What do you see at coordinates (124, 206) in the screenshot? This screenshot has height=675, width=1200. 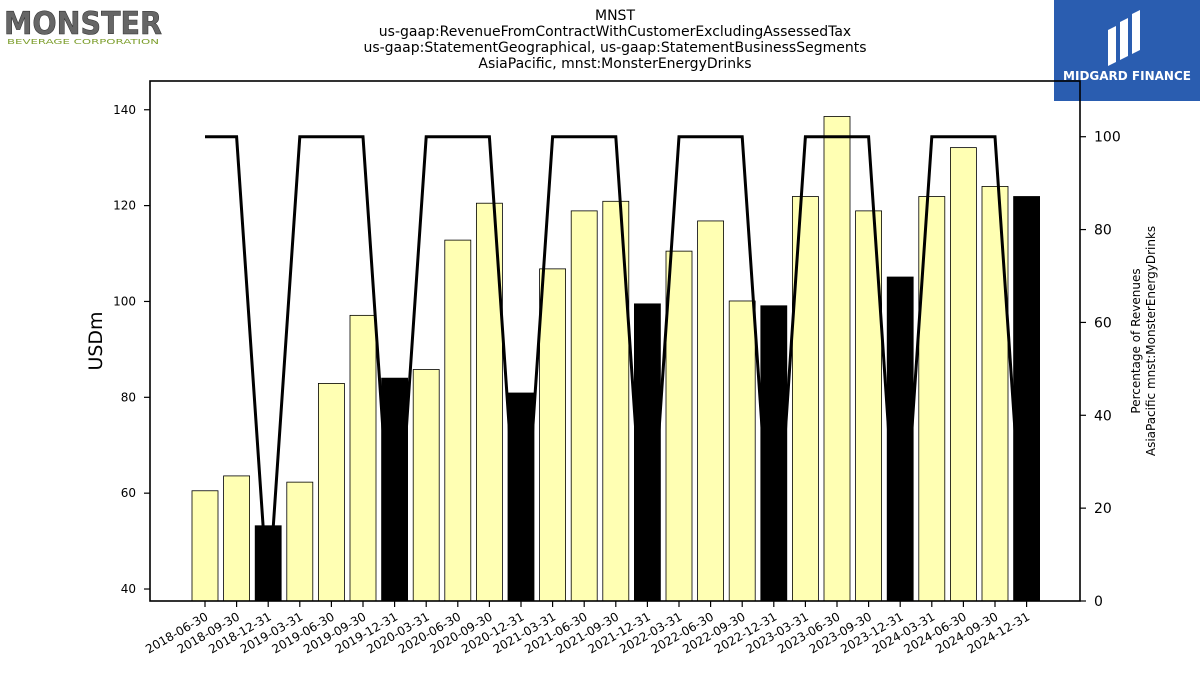 I see `y-tick-label-120: 120` at bounding box center [124, 206].